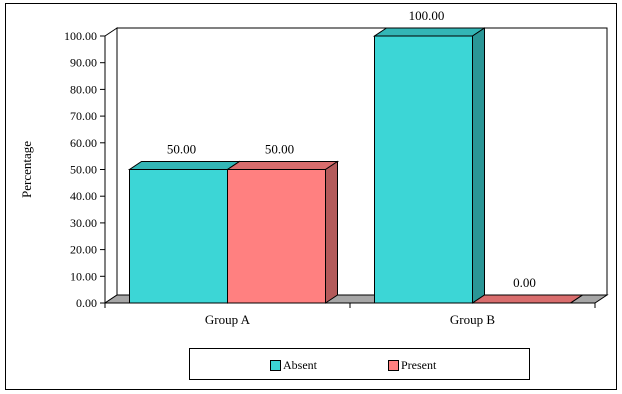 This screenshot has width=622, height=394. I want to click on legend-item-present: Present, so click(412, 365).